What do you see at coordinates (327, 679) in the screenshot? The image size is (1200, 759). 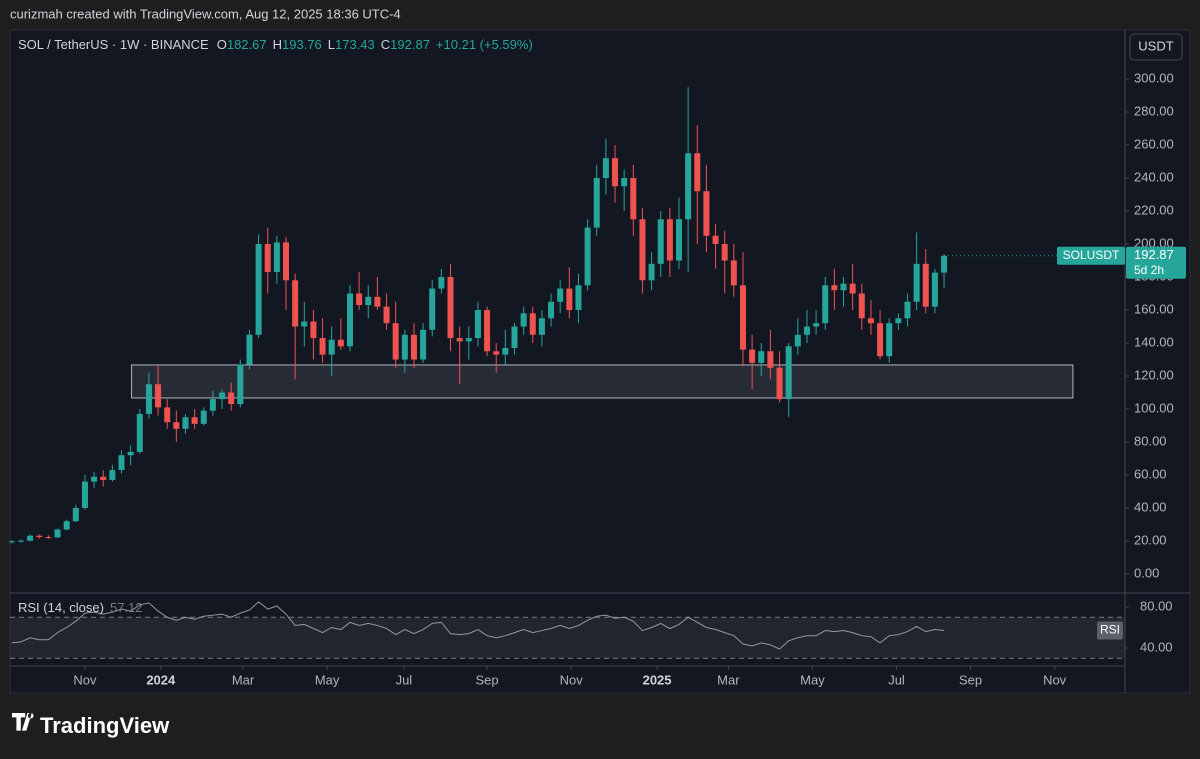 I see `x-tick-label: May` at bounding box center [327, 679].